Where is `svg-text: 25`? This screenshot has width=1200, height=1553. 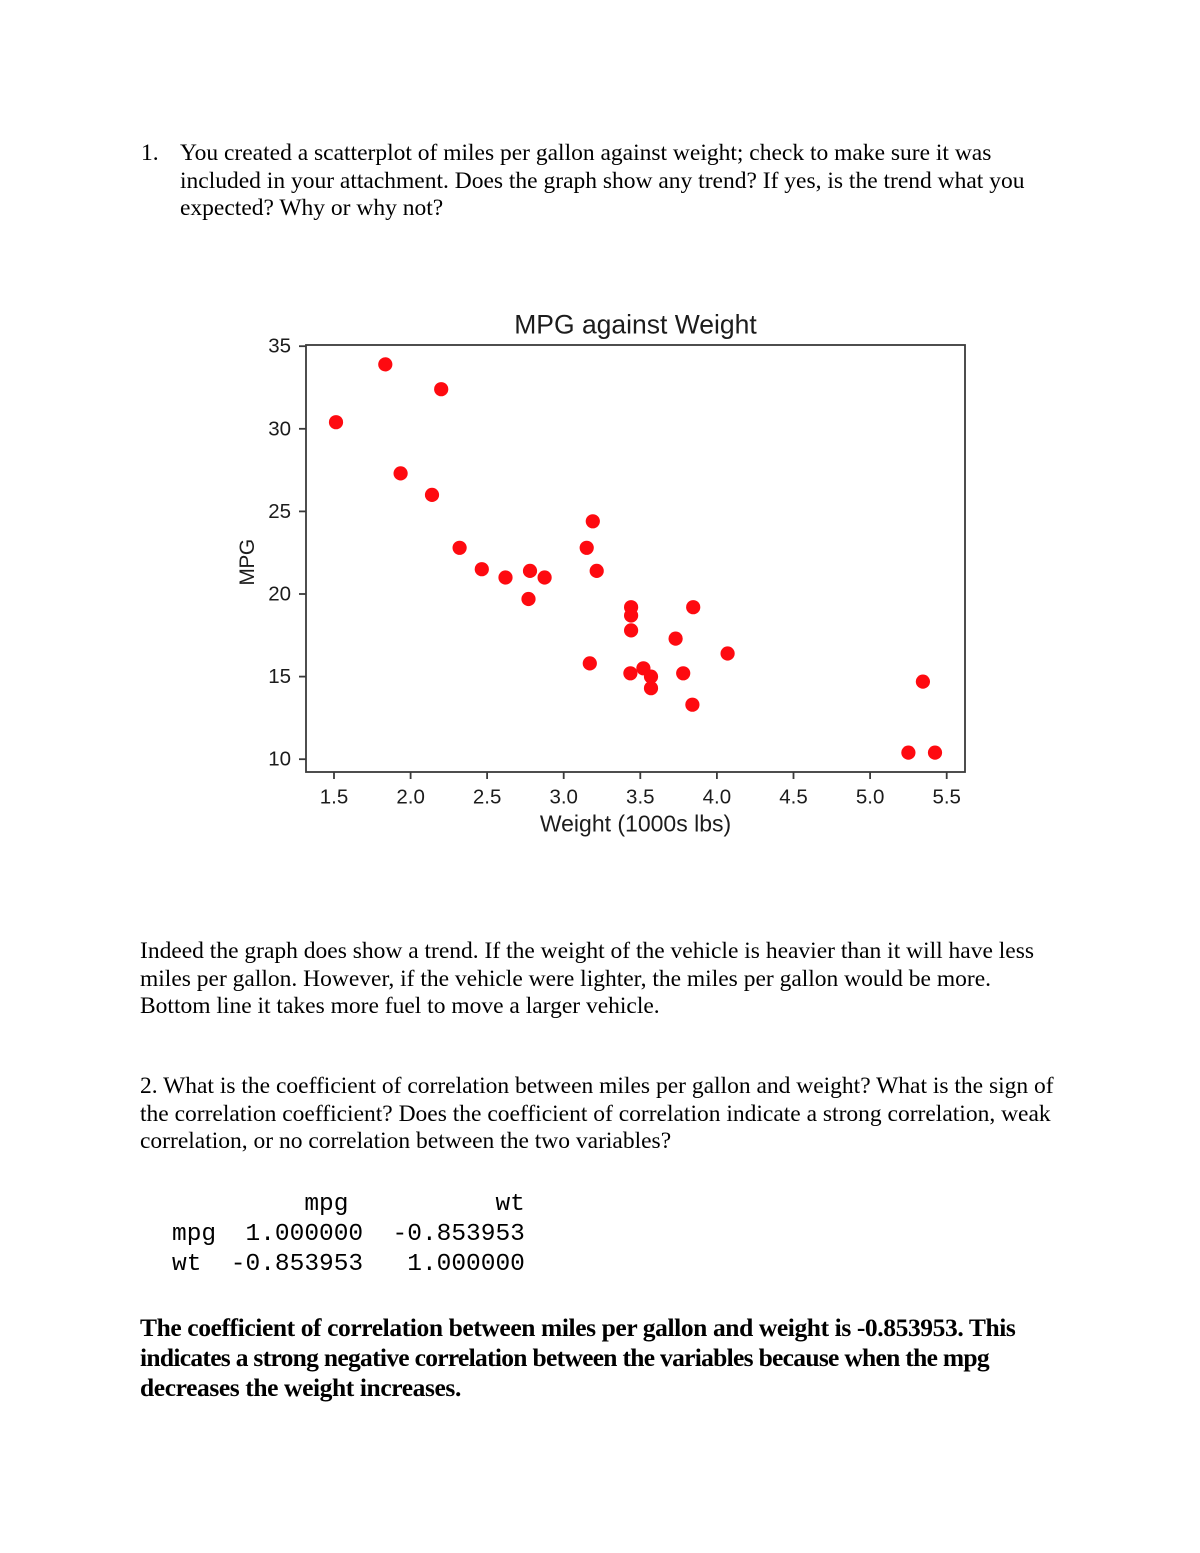 svg-text: 25 is located at coordinates (279, 511).